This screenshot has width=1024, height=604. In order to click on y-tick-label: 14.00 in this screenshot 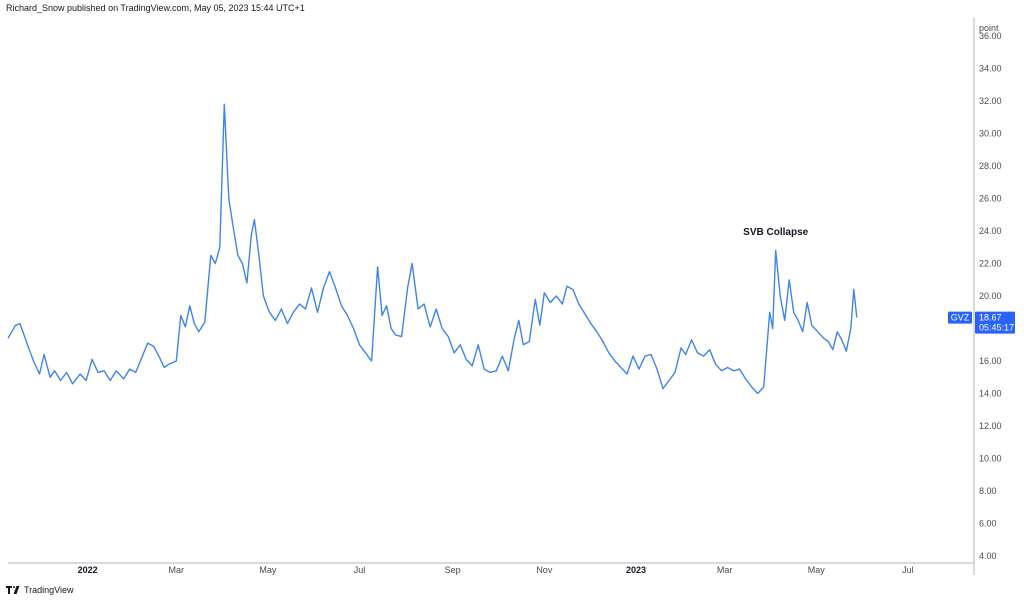, I will do `click(990, 394)`.